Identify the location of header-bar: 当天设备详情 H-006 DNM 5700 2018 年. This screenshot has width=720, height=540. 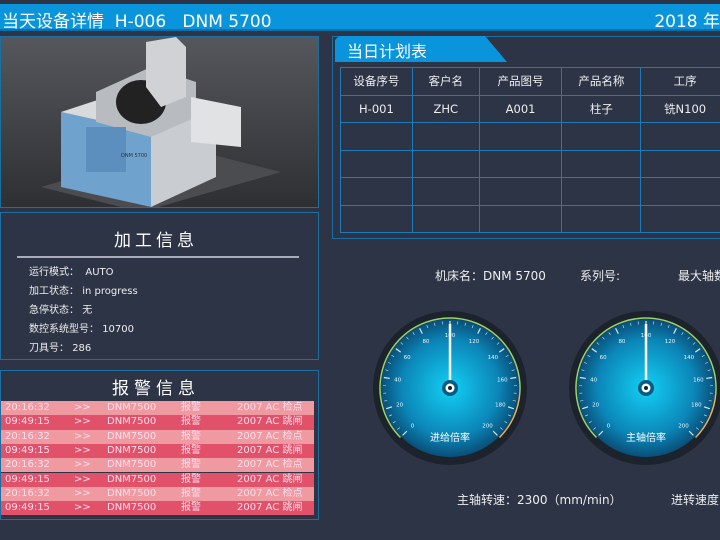
(360, 18).